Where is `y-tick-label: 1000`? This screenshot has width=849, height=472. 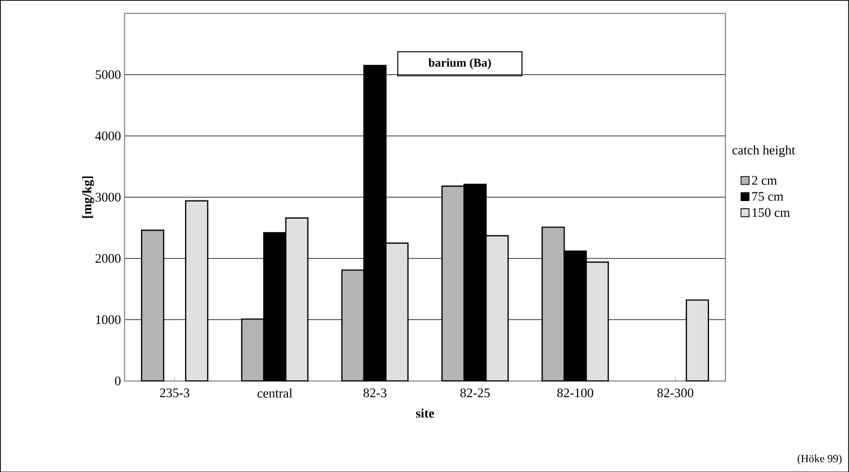 y-tick-label: 1000 is located at coordinates (108, 319).